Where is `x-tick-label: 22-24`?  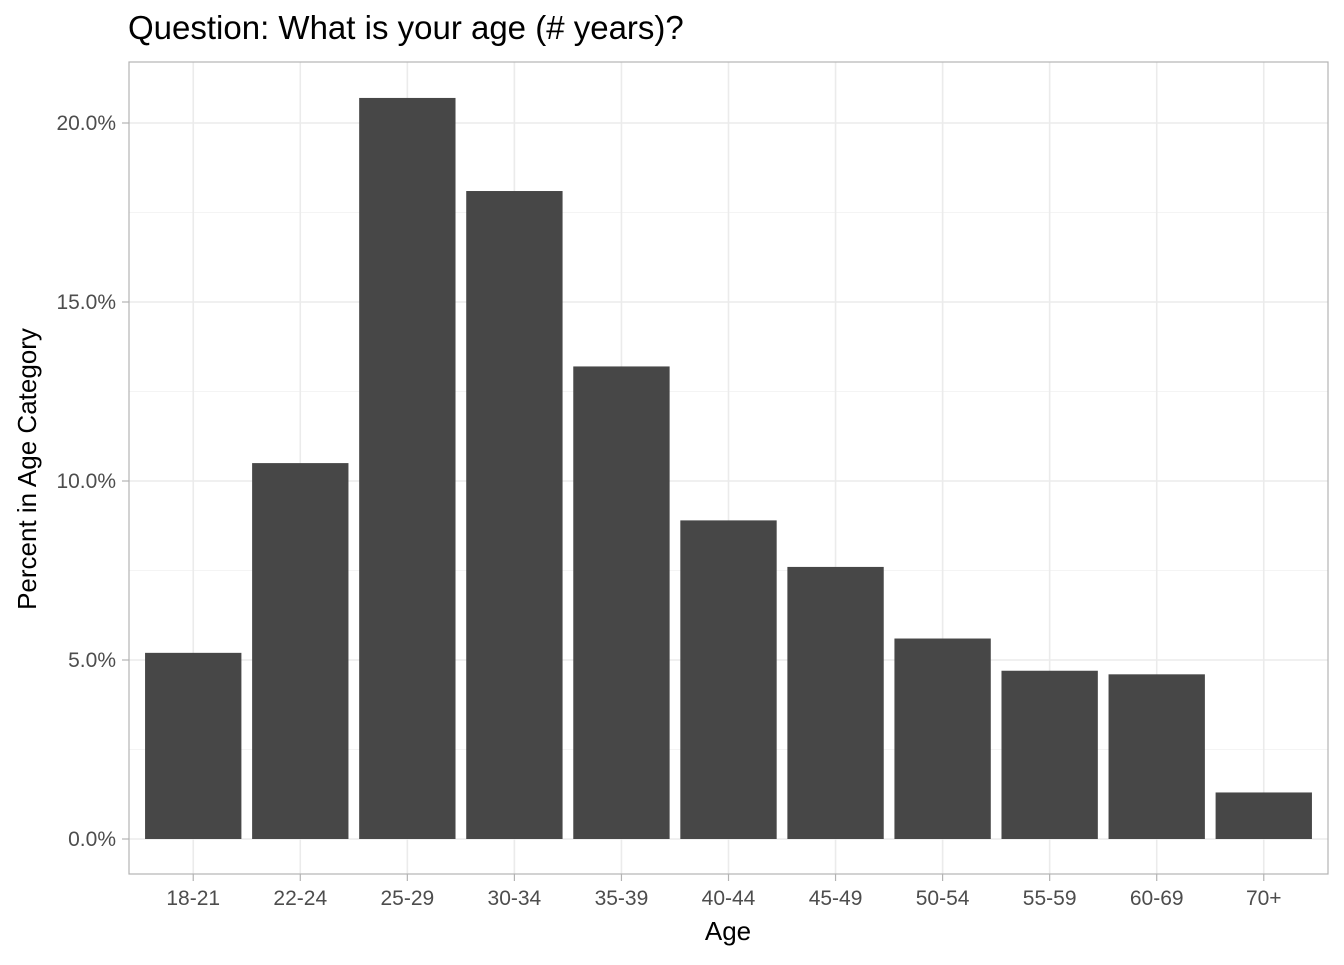
x-tick-label: 22-24 is located at coordinates (300, 898).